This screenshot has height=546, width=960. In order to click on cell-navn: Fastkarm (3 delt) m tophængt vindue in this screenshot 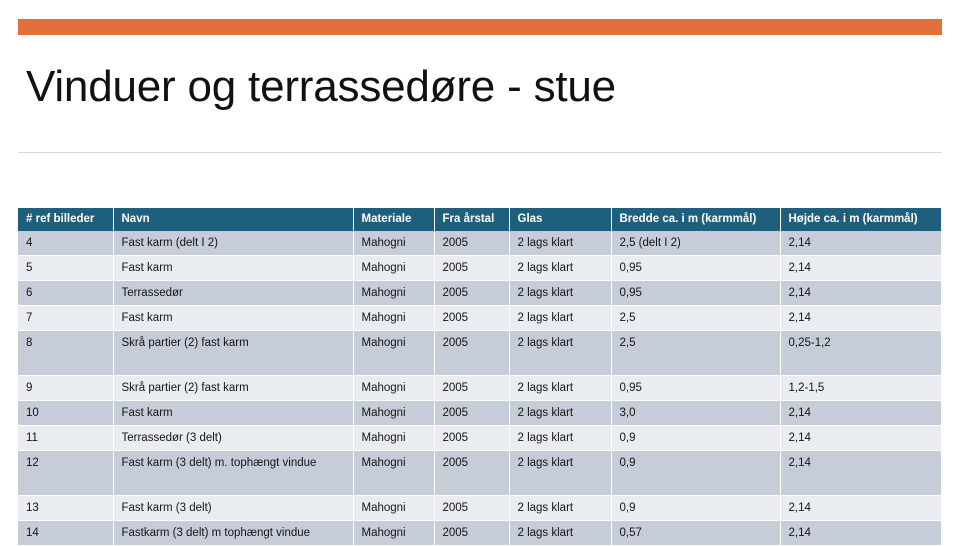, I will do `click(233, 533)`.